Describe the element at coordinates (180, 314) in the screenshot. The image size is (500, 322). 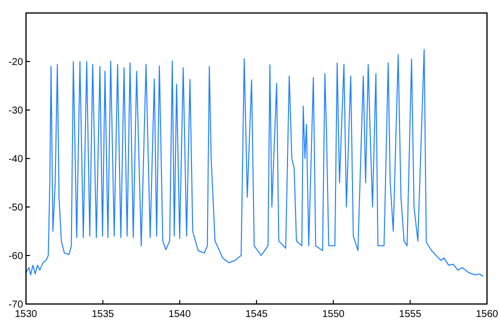
I see `x-tick-label: 1540` at that location.